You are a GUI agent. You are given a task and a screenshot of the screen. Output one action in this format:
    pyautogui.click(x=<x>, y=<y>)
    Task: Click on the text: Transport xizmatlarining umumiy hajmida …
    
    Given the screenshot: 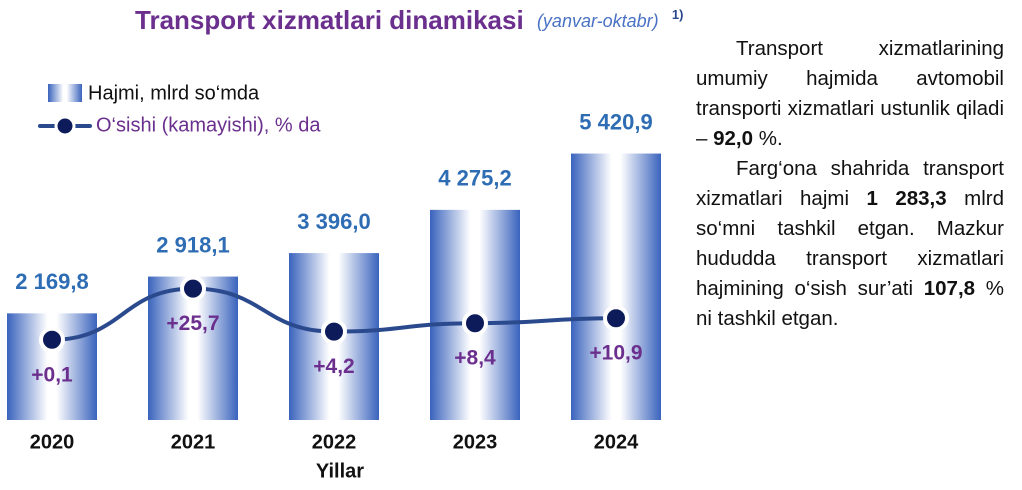 What is the action you would take?
    pyautogui.click(x=850, y=93)
    